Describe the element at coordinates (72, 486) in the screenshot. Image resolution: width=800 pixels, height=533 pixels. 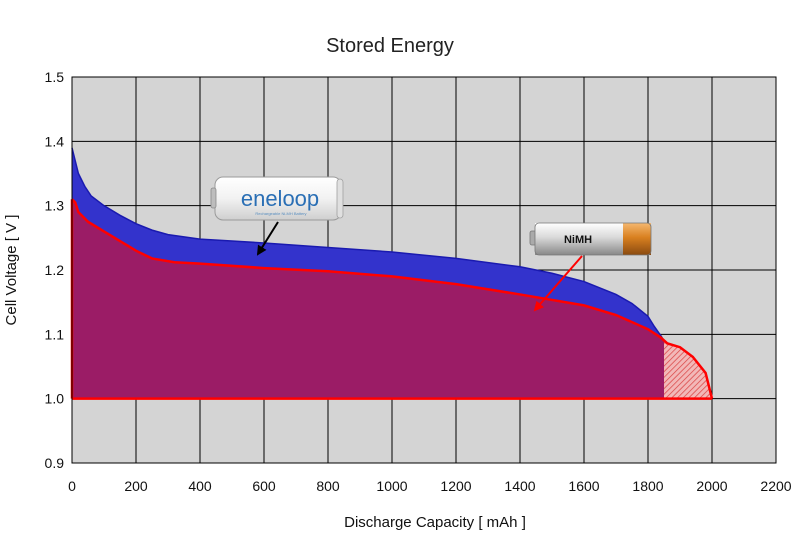
I see `x-tick-label: 0` at that location.